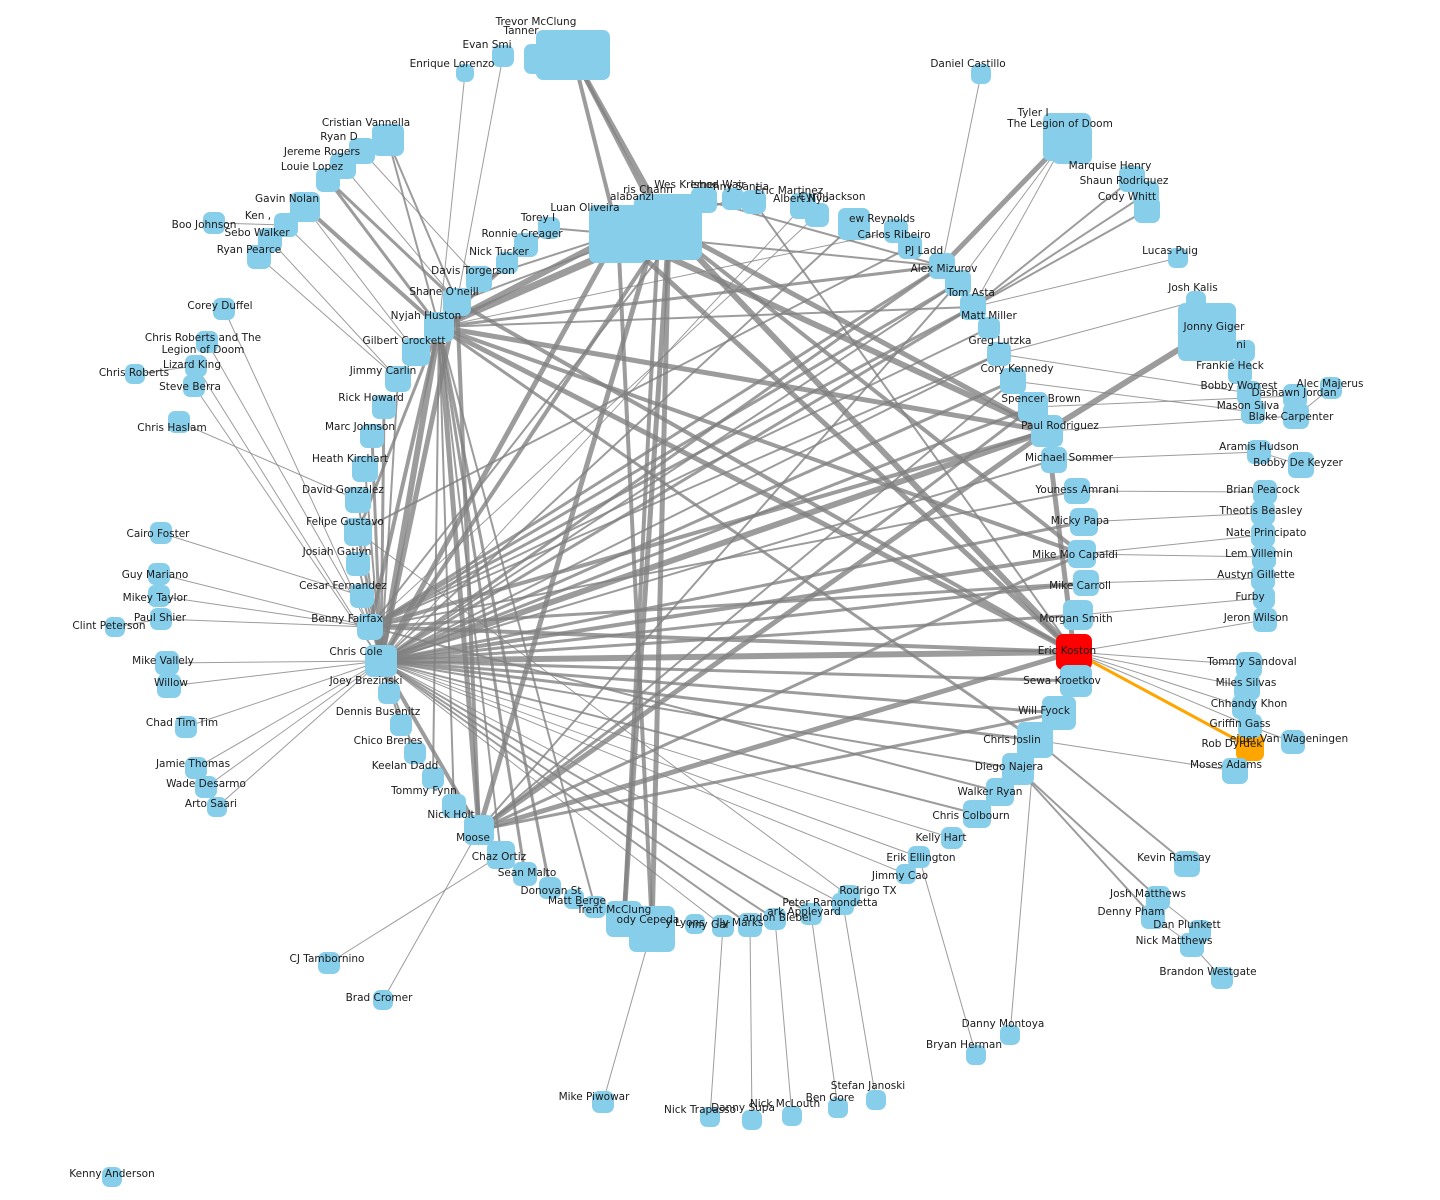 The width and height of the screenshot is (1440, 1200). What do you see at coordinates (989, 328) in the screenshot?
I see `graph-node-matt-miller` at bounding box center [989, 328].